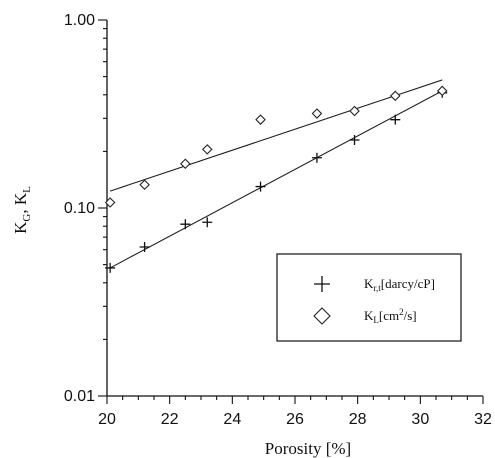  I want to click on x-tick-label: 20, so click(107, 419).